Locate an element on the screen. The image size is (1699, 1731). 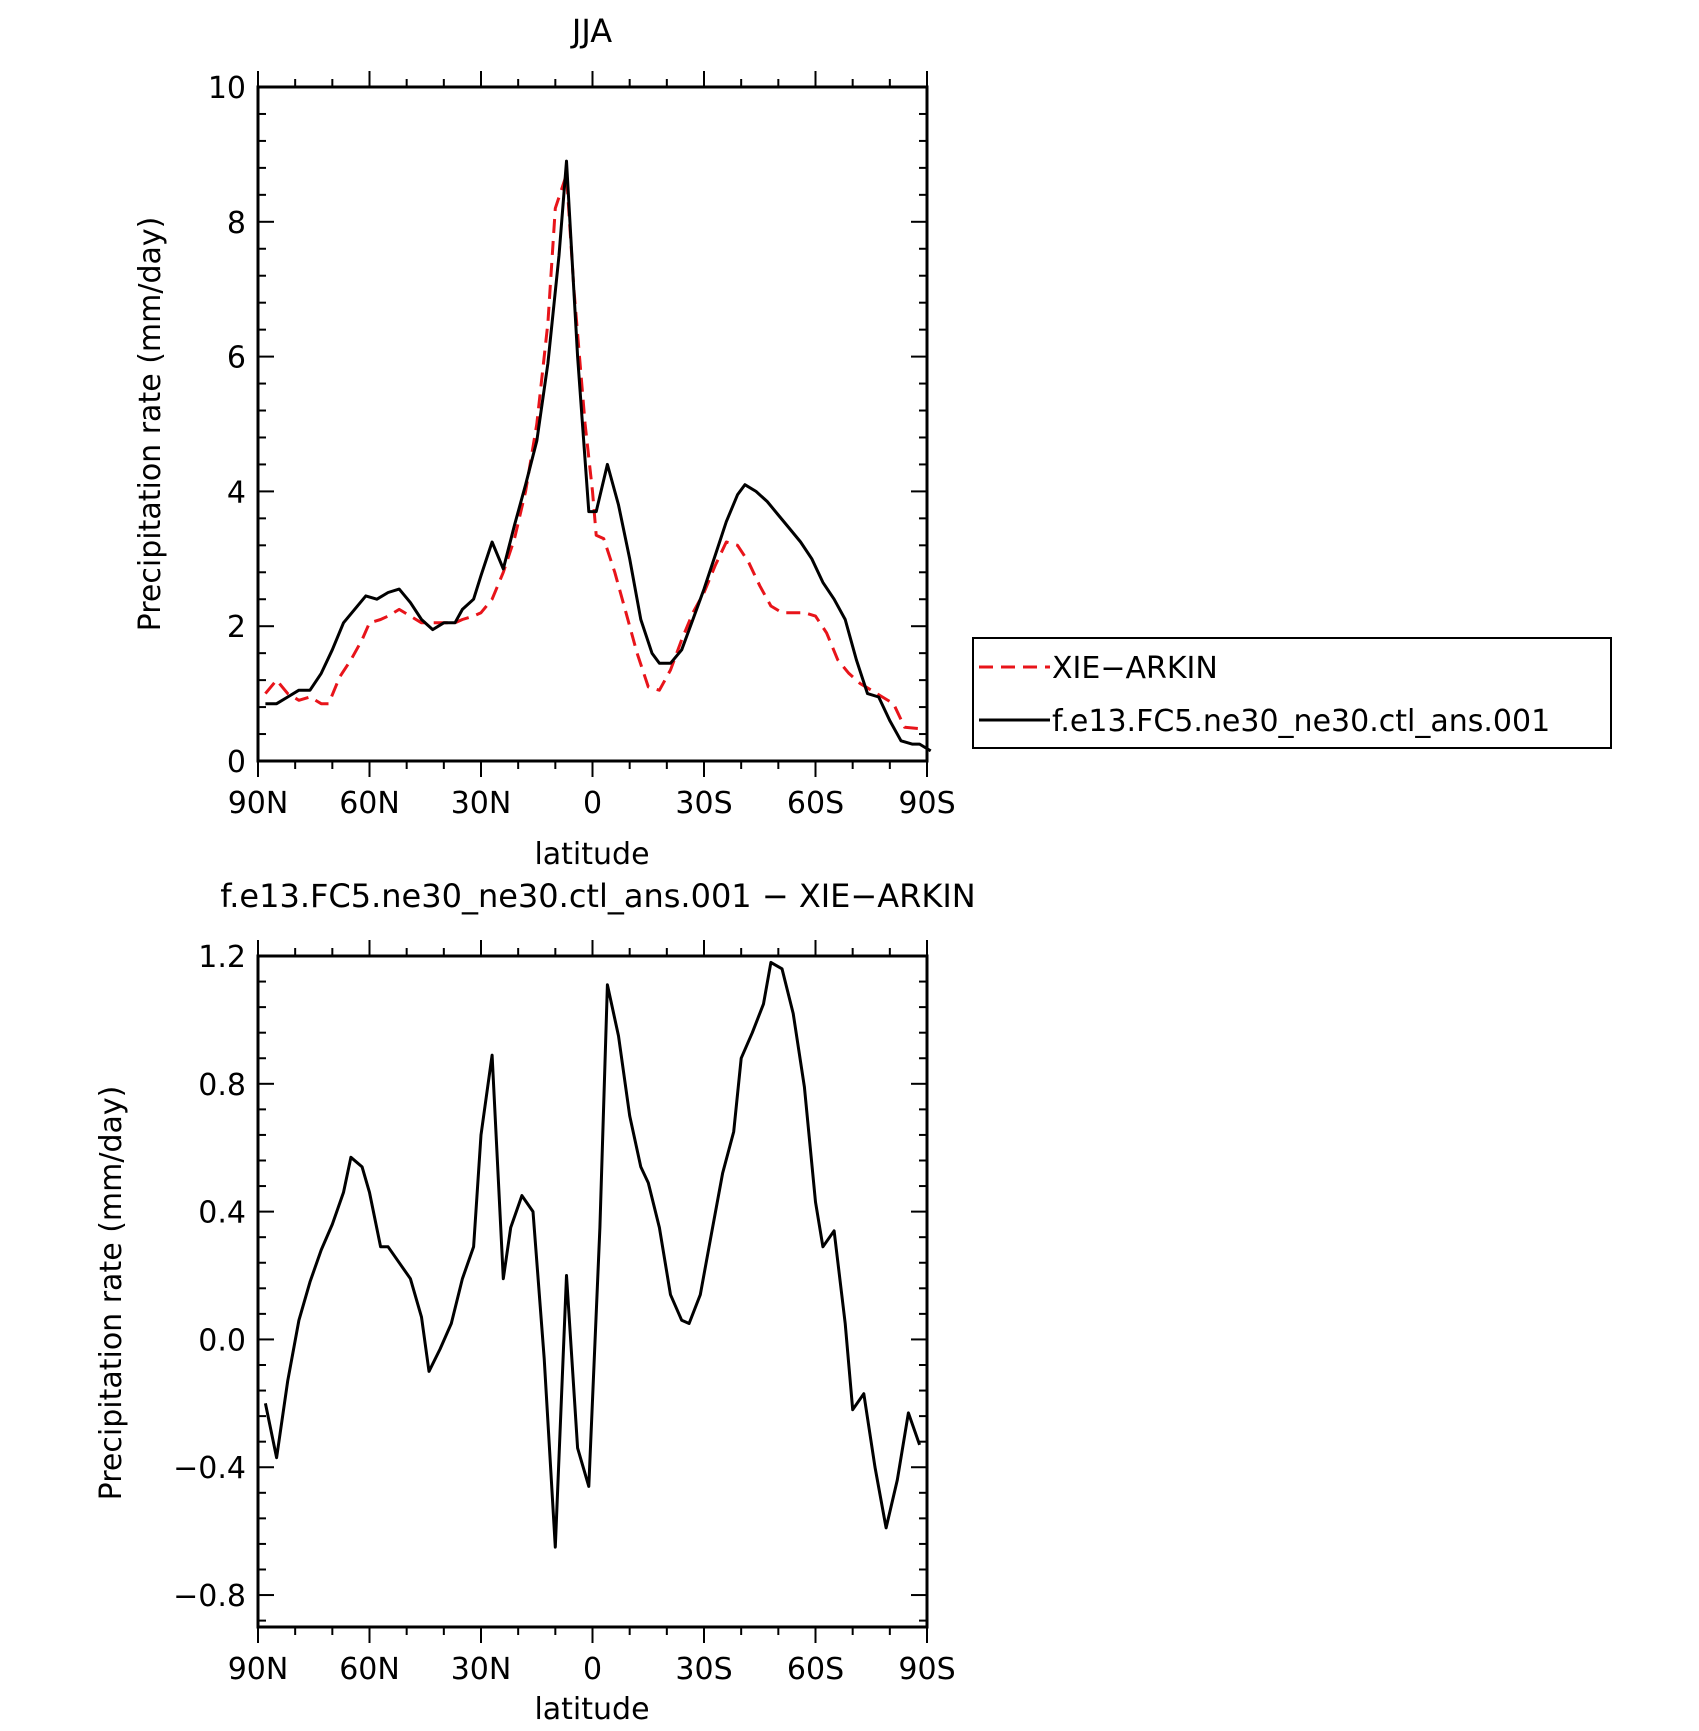
bottom-chart-series is located at coordinates (592, 1254).